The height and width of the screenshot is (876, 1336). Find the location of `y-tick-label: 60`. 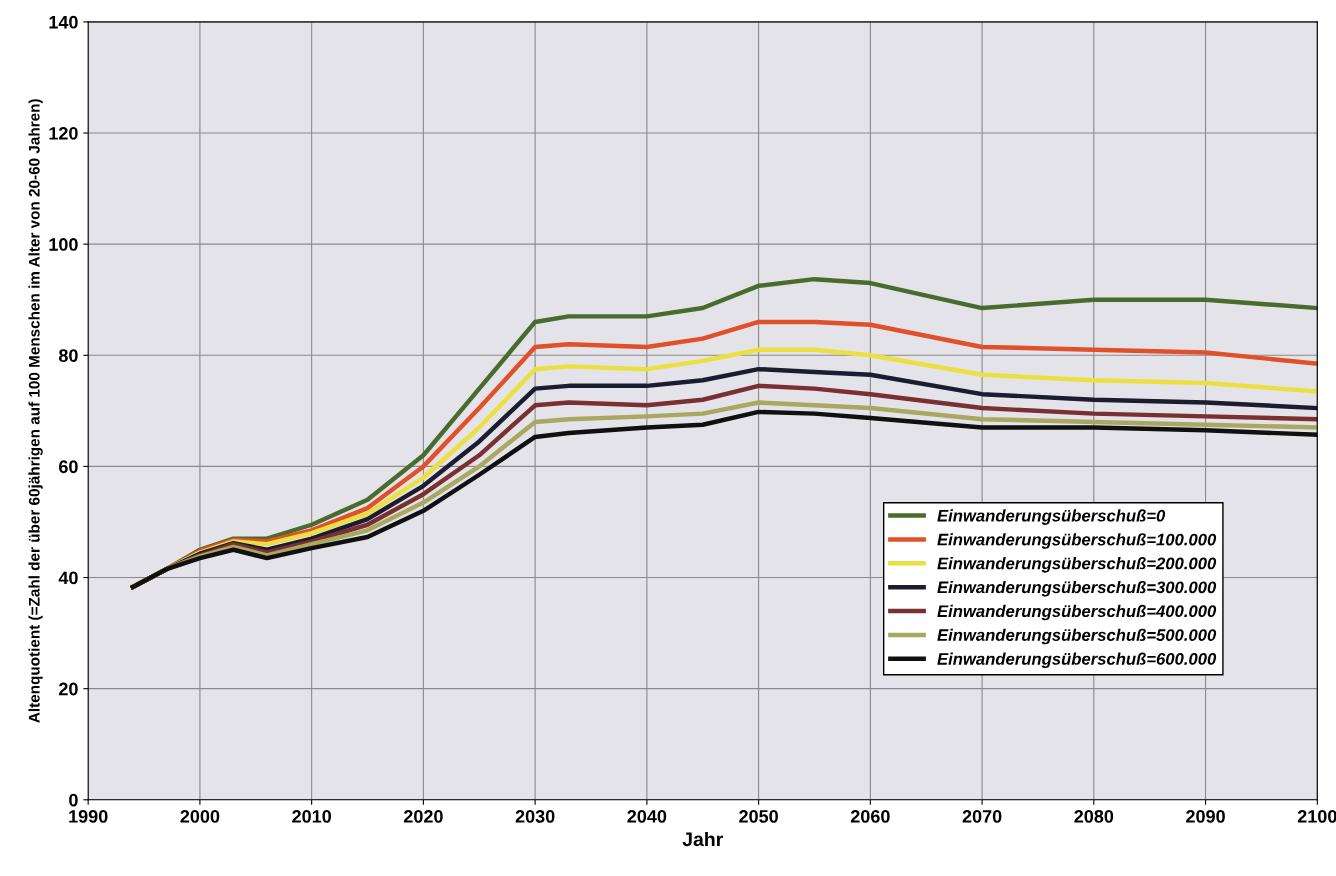

y-tick-label: 60 is located at coordinates (68, 467).